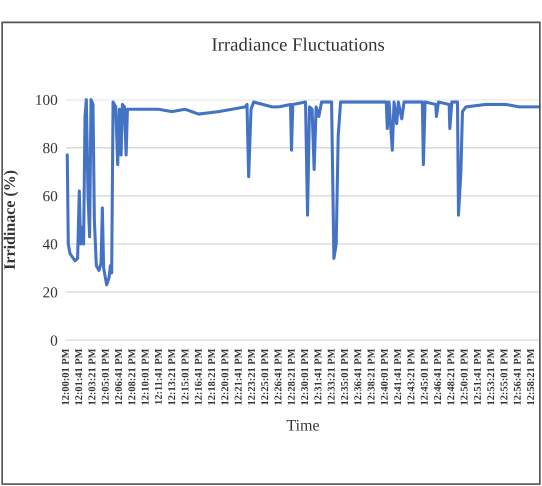 The height and width of the screenshot is (486, 542). I want to click on y-tick-label: 80, so click(50, 148).